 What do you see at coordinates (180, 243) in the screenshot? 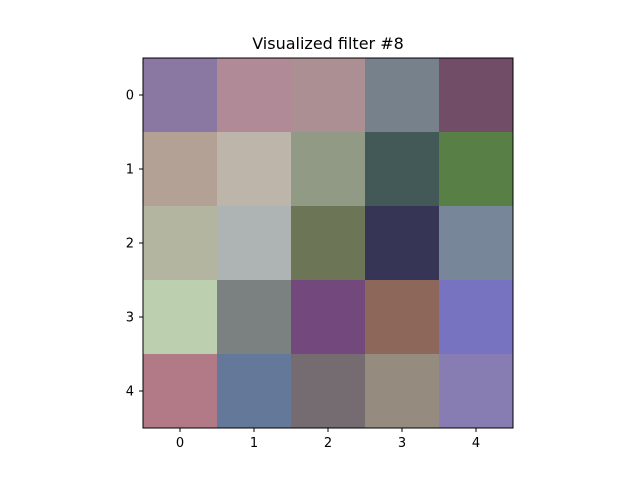
I see `heatmap-cell-r2-c0` at bounding box center [180, 243].